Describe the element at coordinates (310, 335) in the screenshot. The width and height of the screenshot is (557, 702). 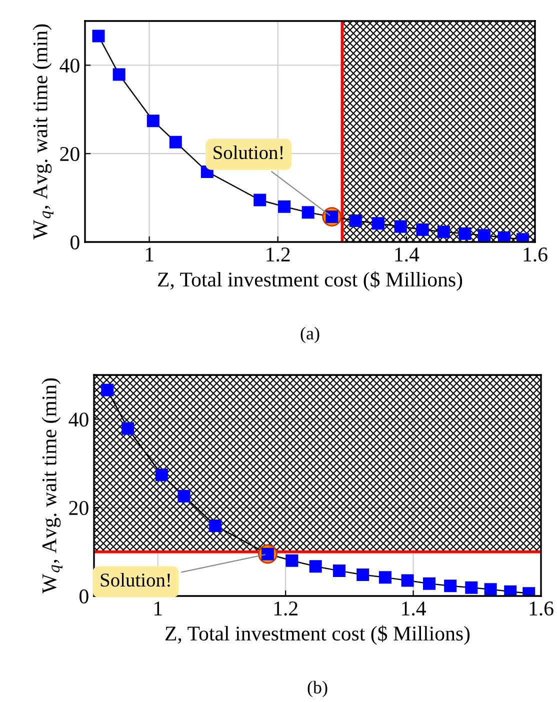
I see `text: (a)` at that location.